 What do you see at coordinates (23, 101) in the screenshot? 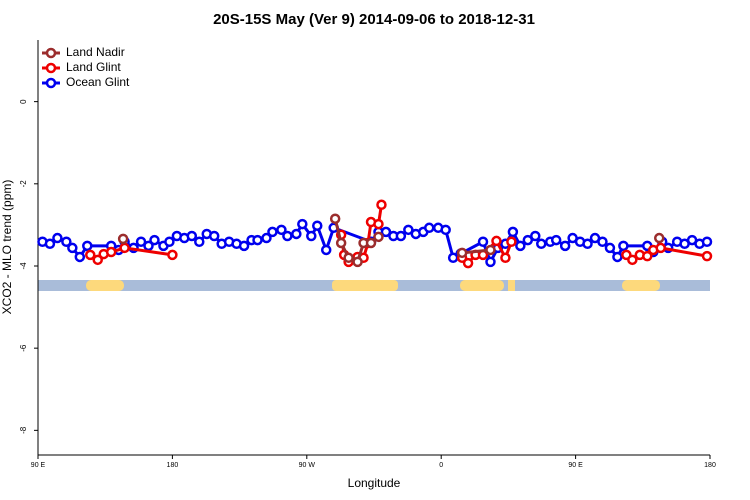
I see `y-tick-label: 0` at bounding box center [23, 101].